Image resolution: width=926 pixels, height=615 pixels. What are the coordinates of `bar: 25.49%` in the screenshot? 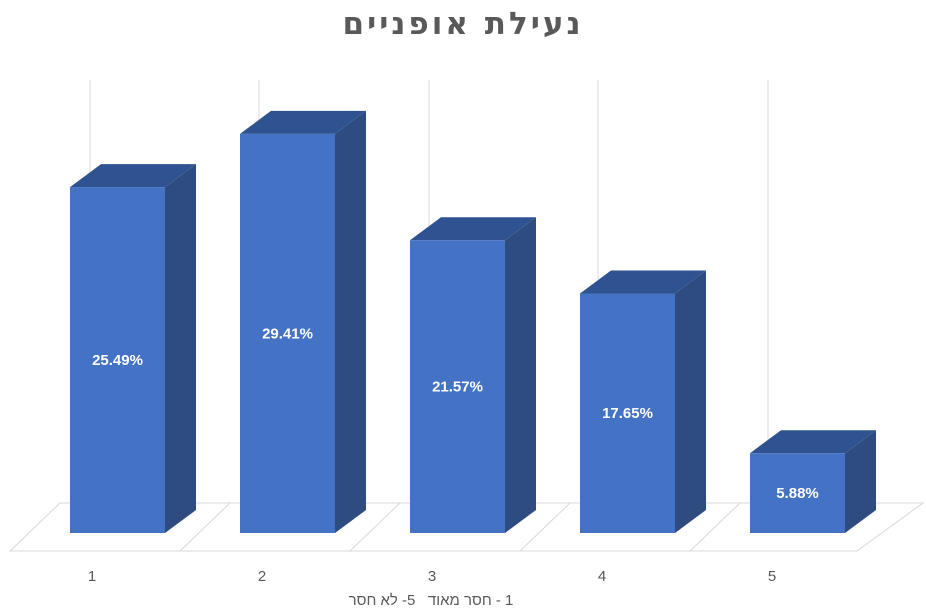 It's located at (133, 348).